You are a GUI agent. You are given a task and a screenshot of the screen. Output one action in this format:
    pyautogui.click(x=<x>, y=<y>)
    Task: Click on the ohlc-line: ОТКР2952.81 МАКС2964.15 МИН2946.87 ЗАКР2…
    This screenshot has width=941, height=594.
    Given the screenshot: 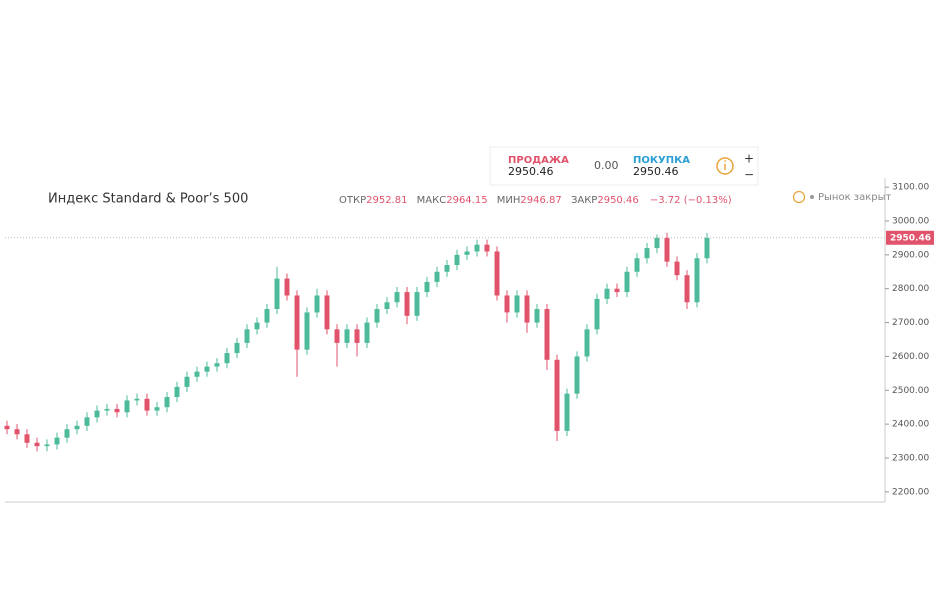 What is the action you would take?
    pyautogui.click(x=535, y=200)
    